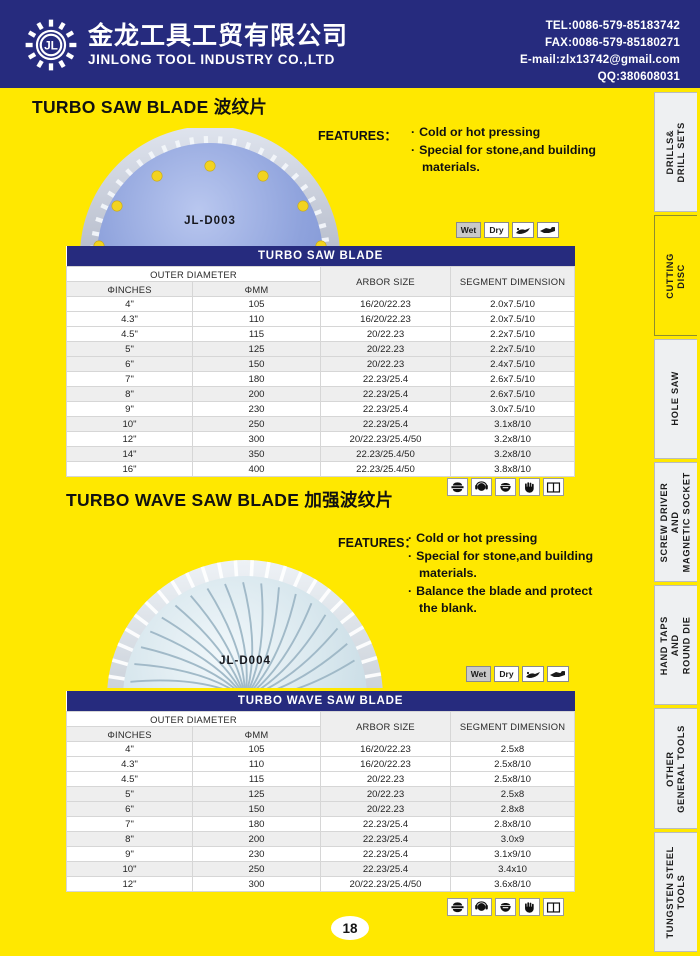 The image size is (700, 956). Describe the element at coordinates (508, 149) in the screenshot. I see `feature-text: Special for stone,and building` at that location.